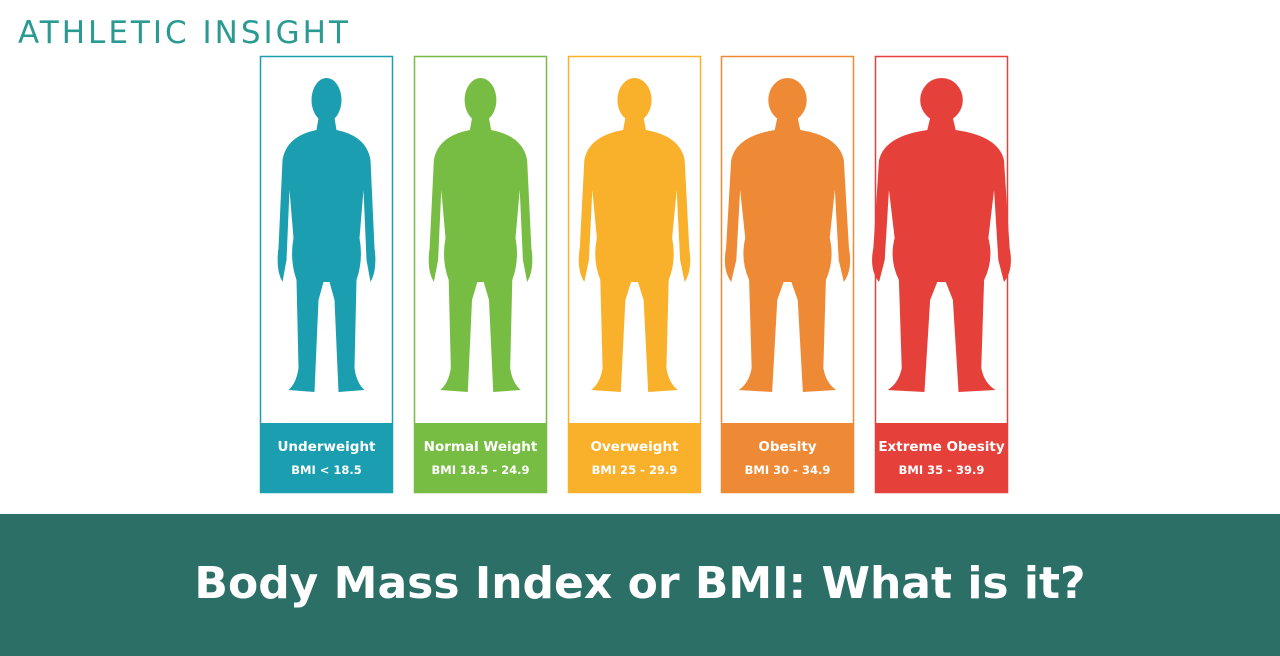  I want to click on brand-logo: ATHLETIC INSIGHT, so click(184, 33).